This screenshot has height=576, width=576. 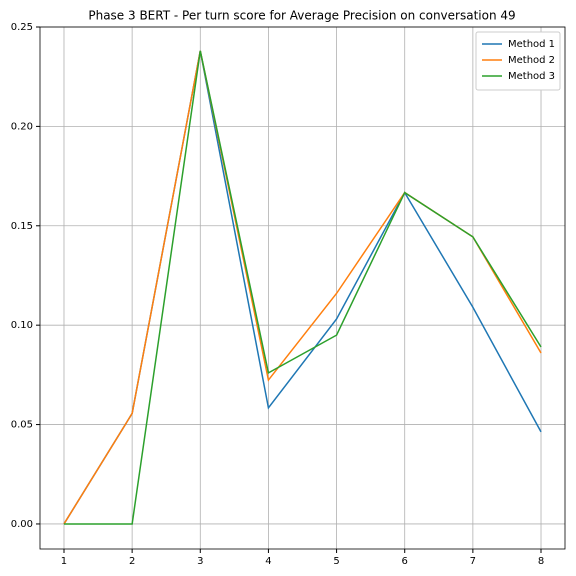 I want to click on y-tick-label: 0.10, so click(x=22, y=325).